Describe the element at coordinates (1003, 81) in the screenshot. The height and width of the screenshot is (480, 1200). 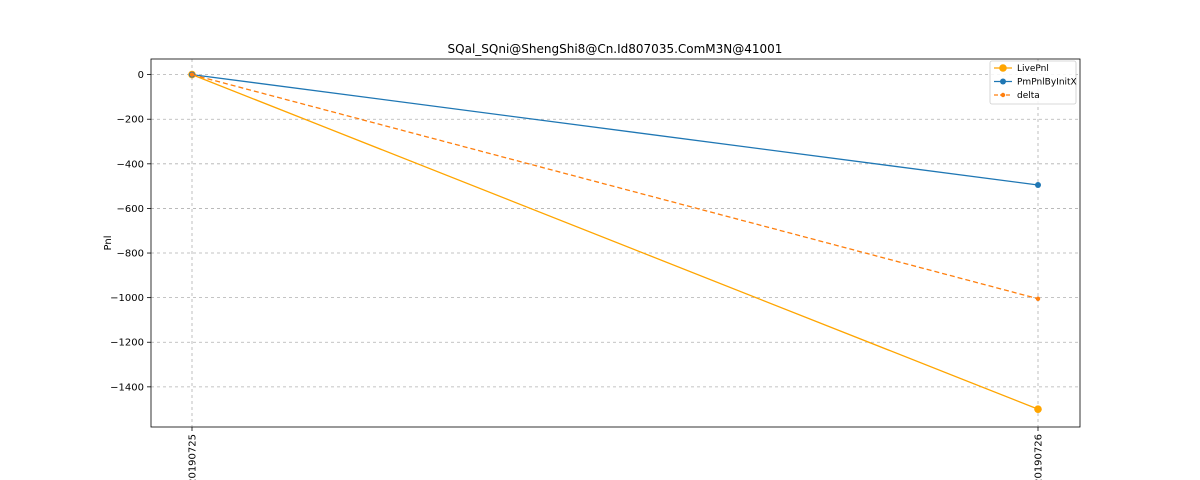
I see `legend-marker-PmPnlByInitX` at that location.